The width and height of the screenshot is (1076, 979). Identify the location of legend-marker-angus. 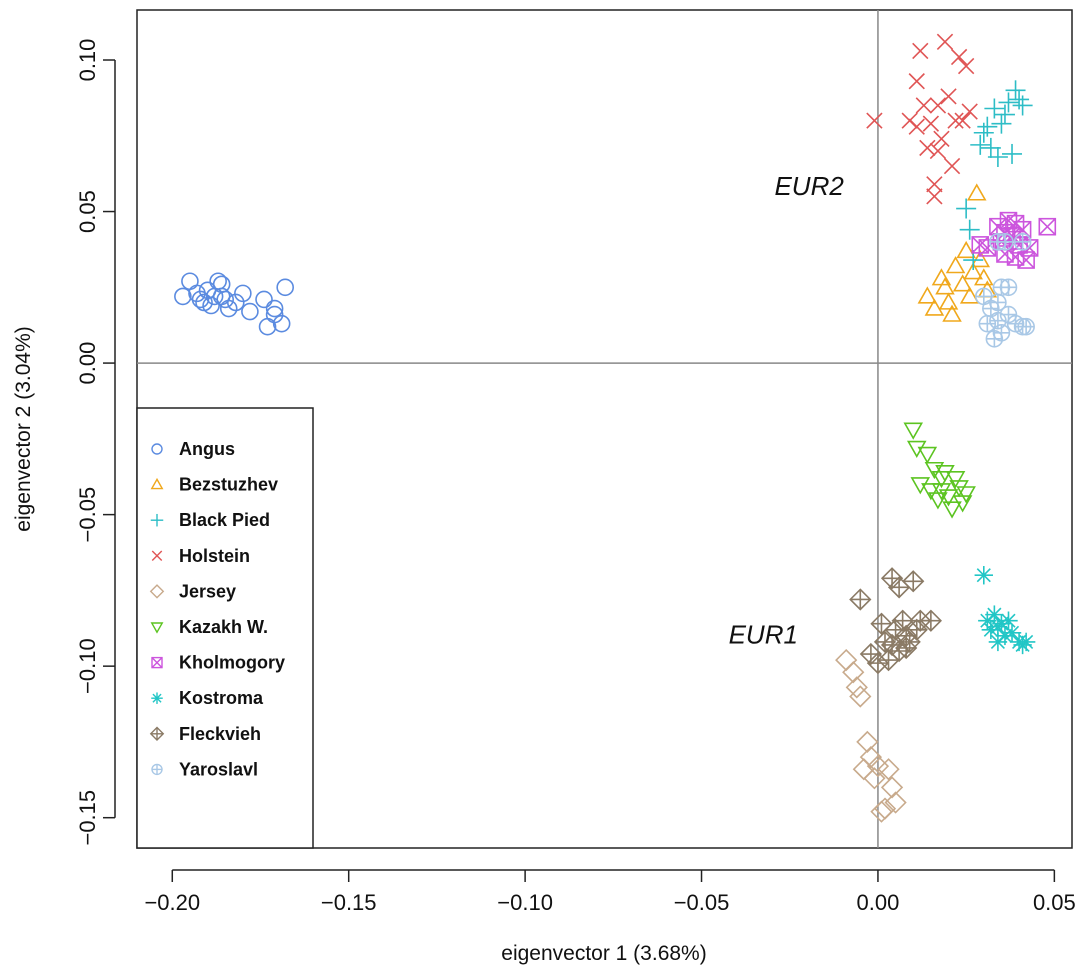
(157, 449).